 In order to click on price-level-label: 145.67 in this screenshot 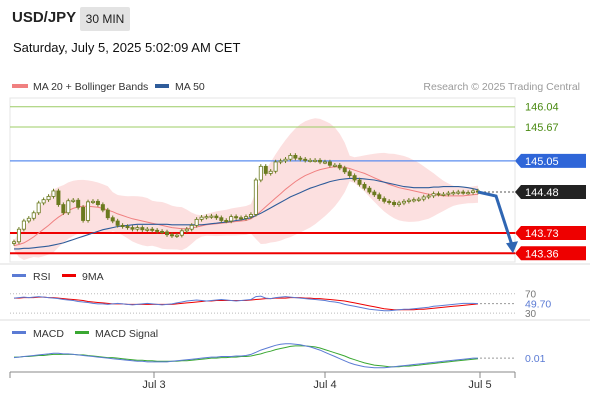, I will do `click(542, 128)`.